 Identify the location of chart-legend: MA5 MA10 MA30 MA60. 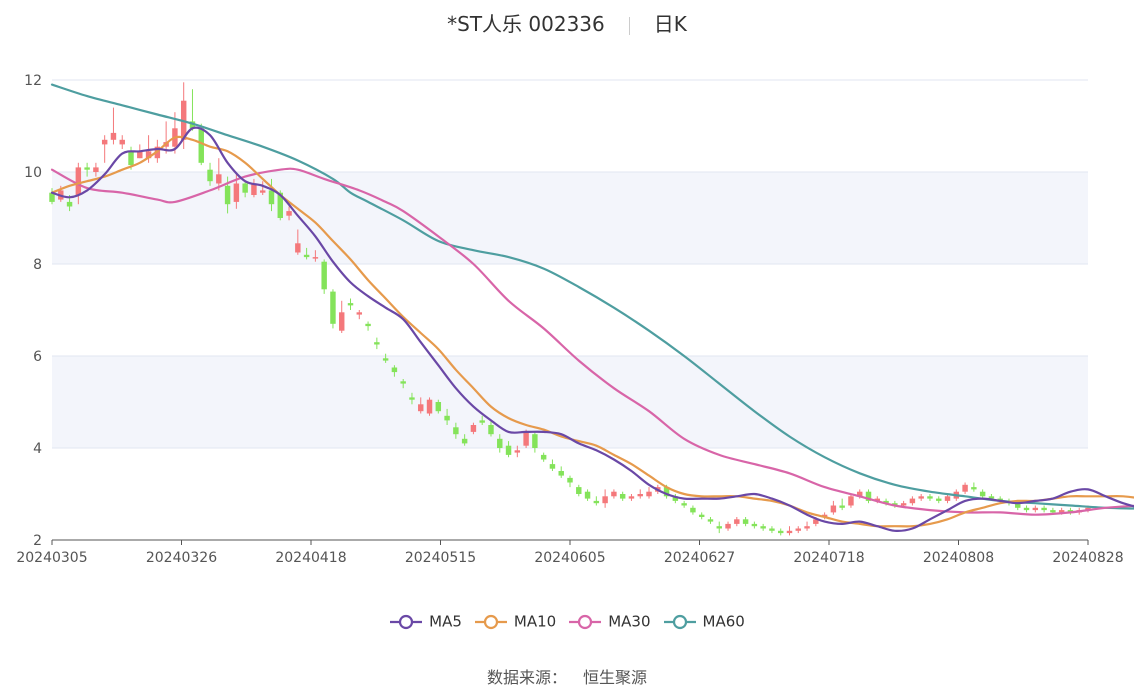
(567, 621).